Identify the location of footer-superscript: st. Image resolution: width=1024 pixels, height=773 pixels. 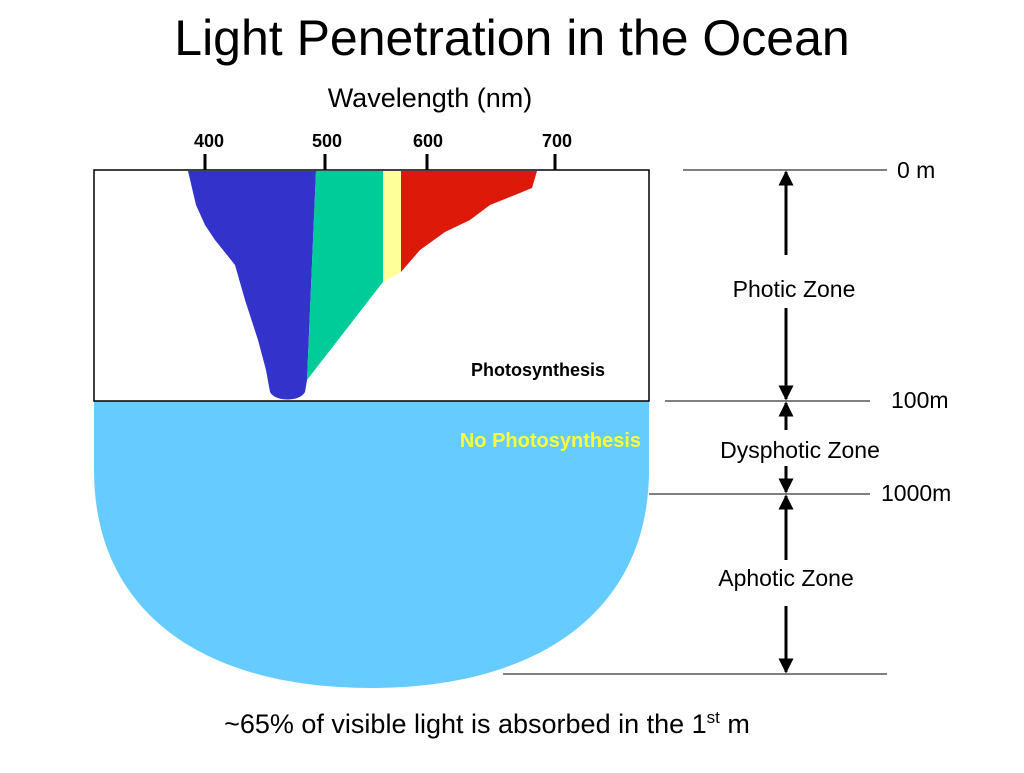
(714, 717).